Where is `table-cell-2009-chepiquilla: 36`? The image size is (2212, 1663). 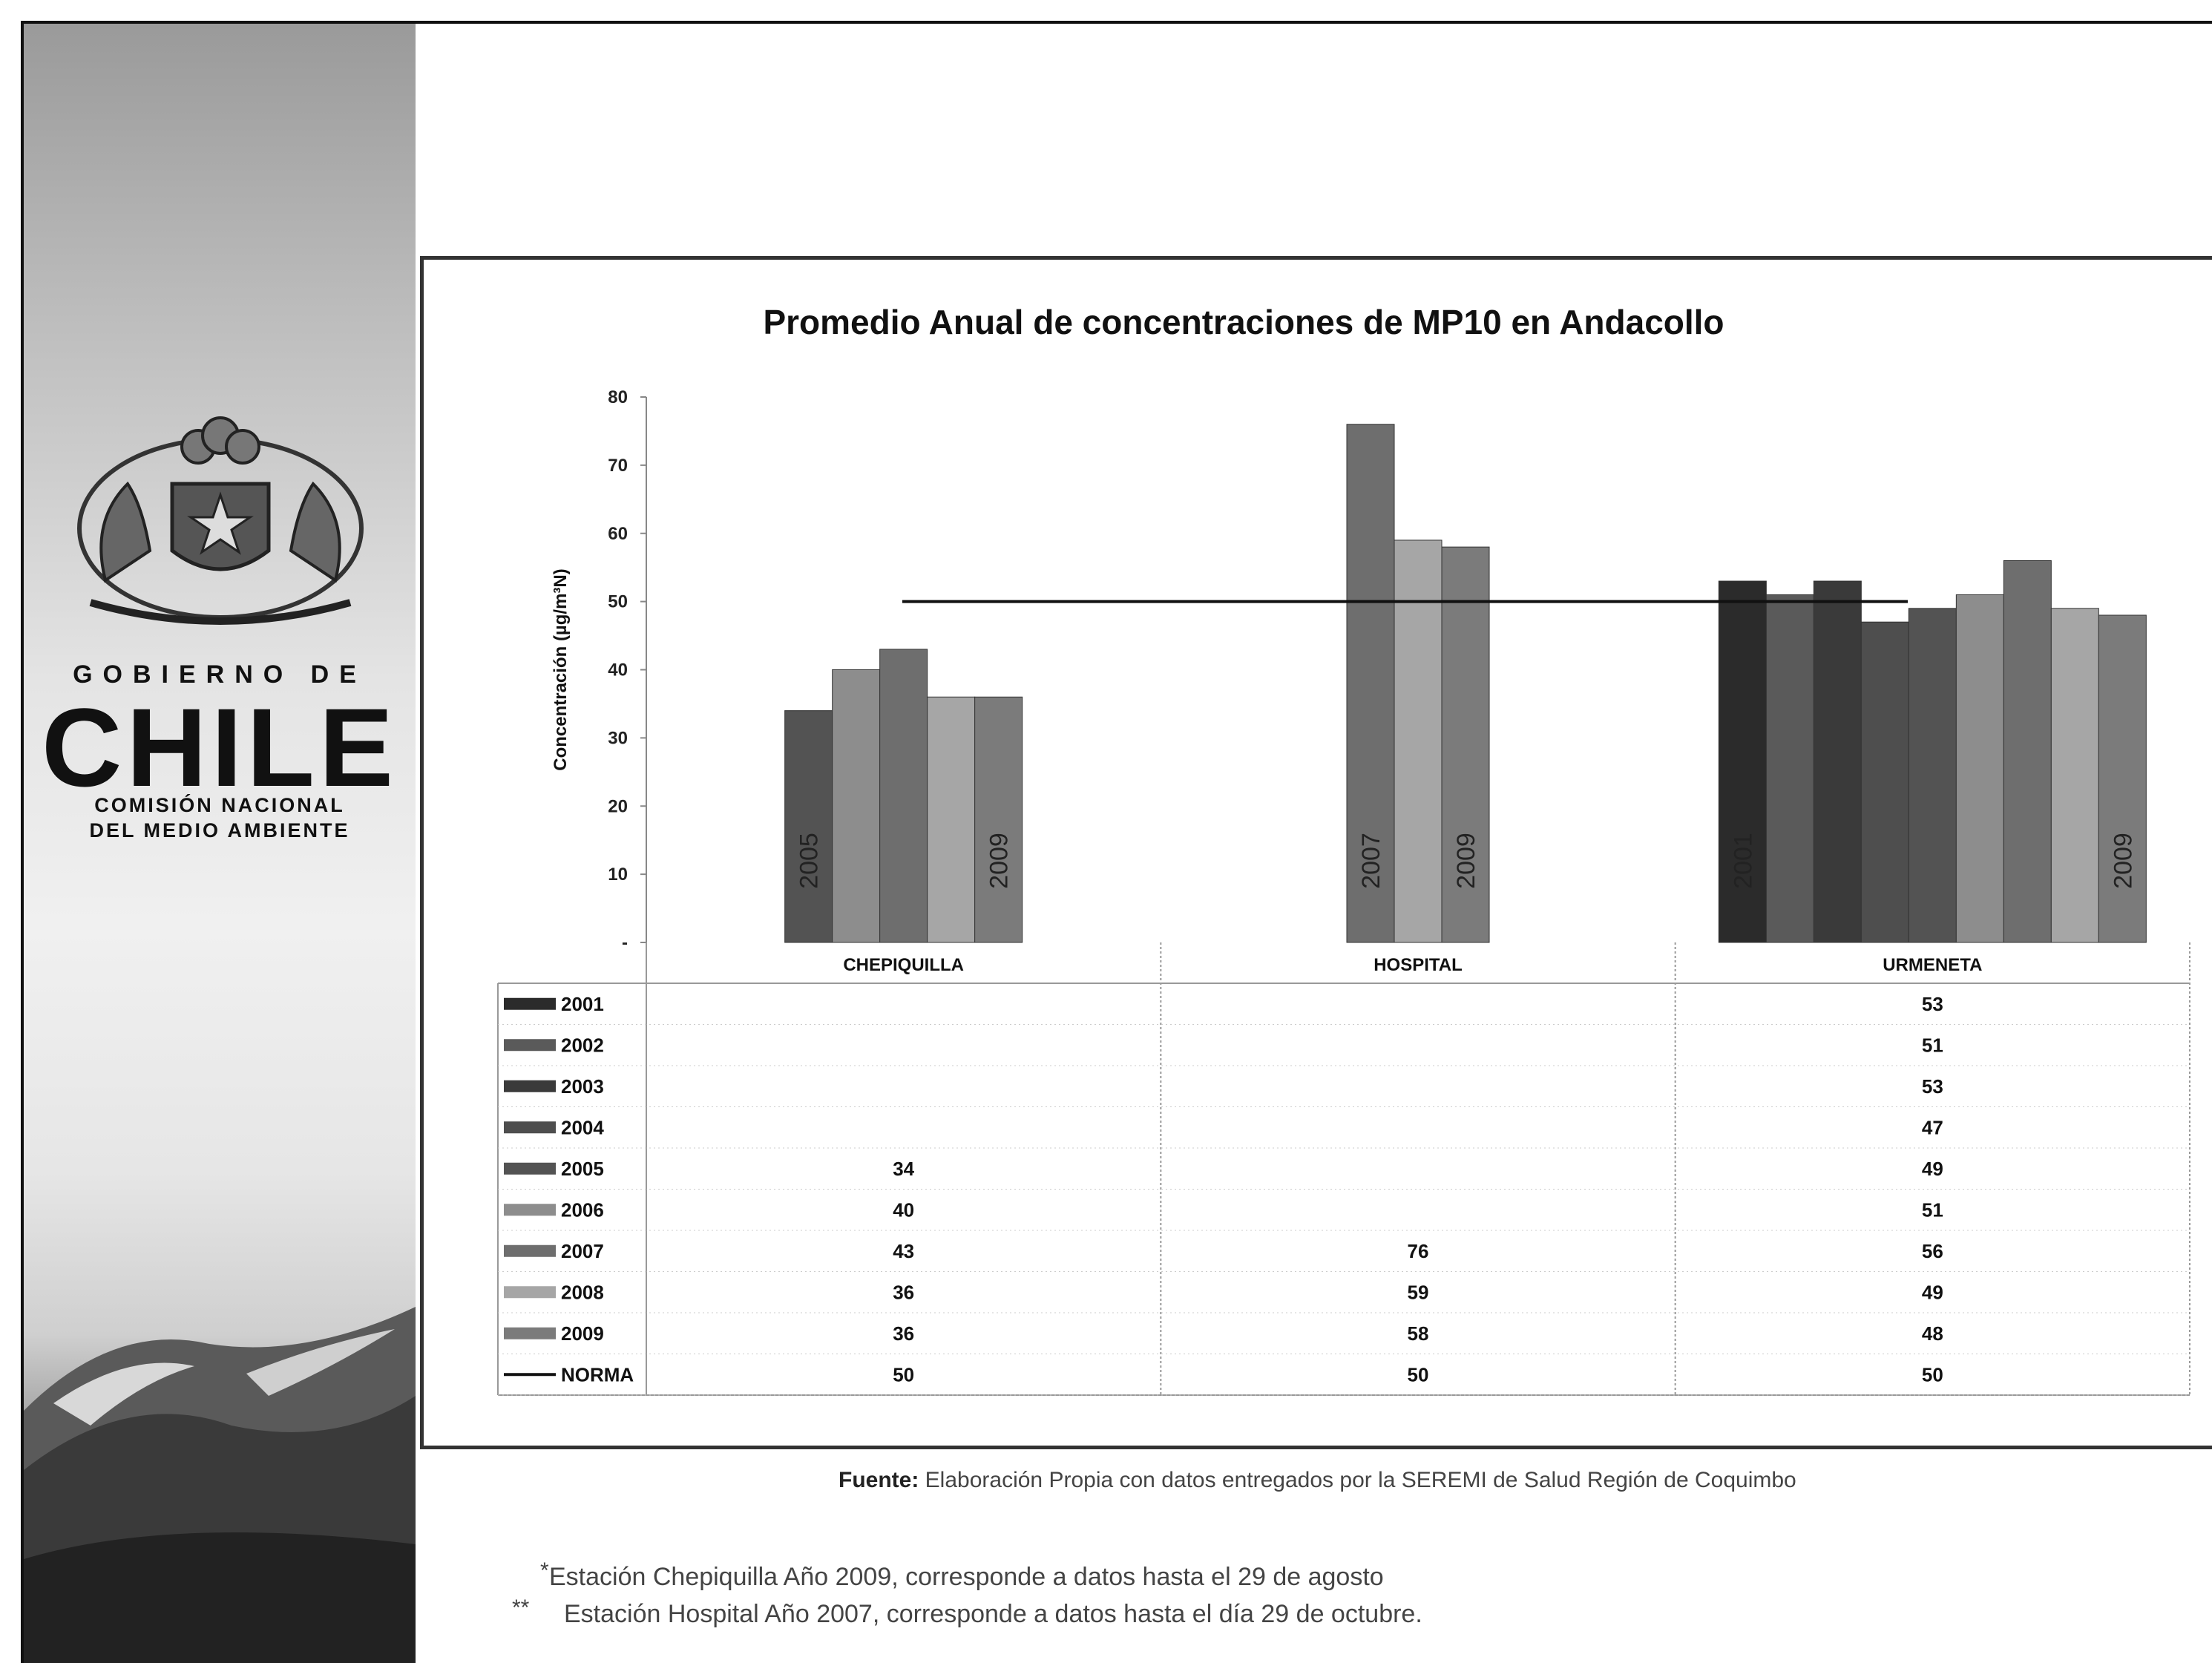
table-cell-2009-chepiquilla: 36 is located at coordinates (904, 1333).